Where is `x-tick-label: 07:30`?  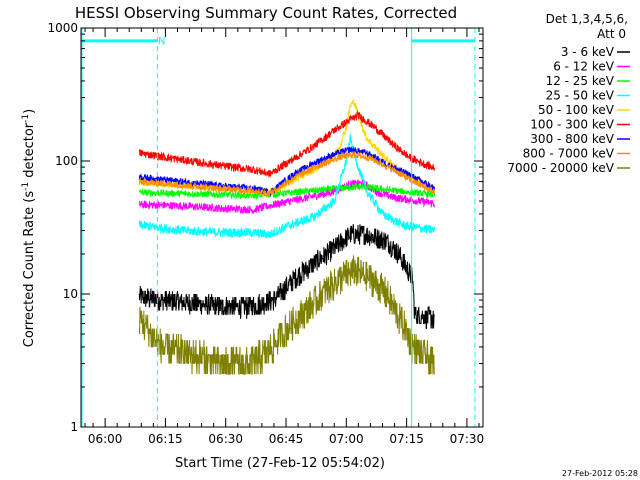 x-tick-label: 07:30 is located at coordinates (467, 439).